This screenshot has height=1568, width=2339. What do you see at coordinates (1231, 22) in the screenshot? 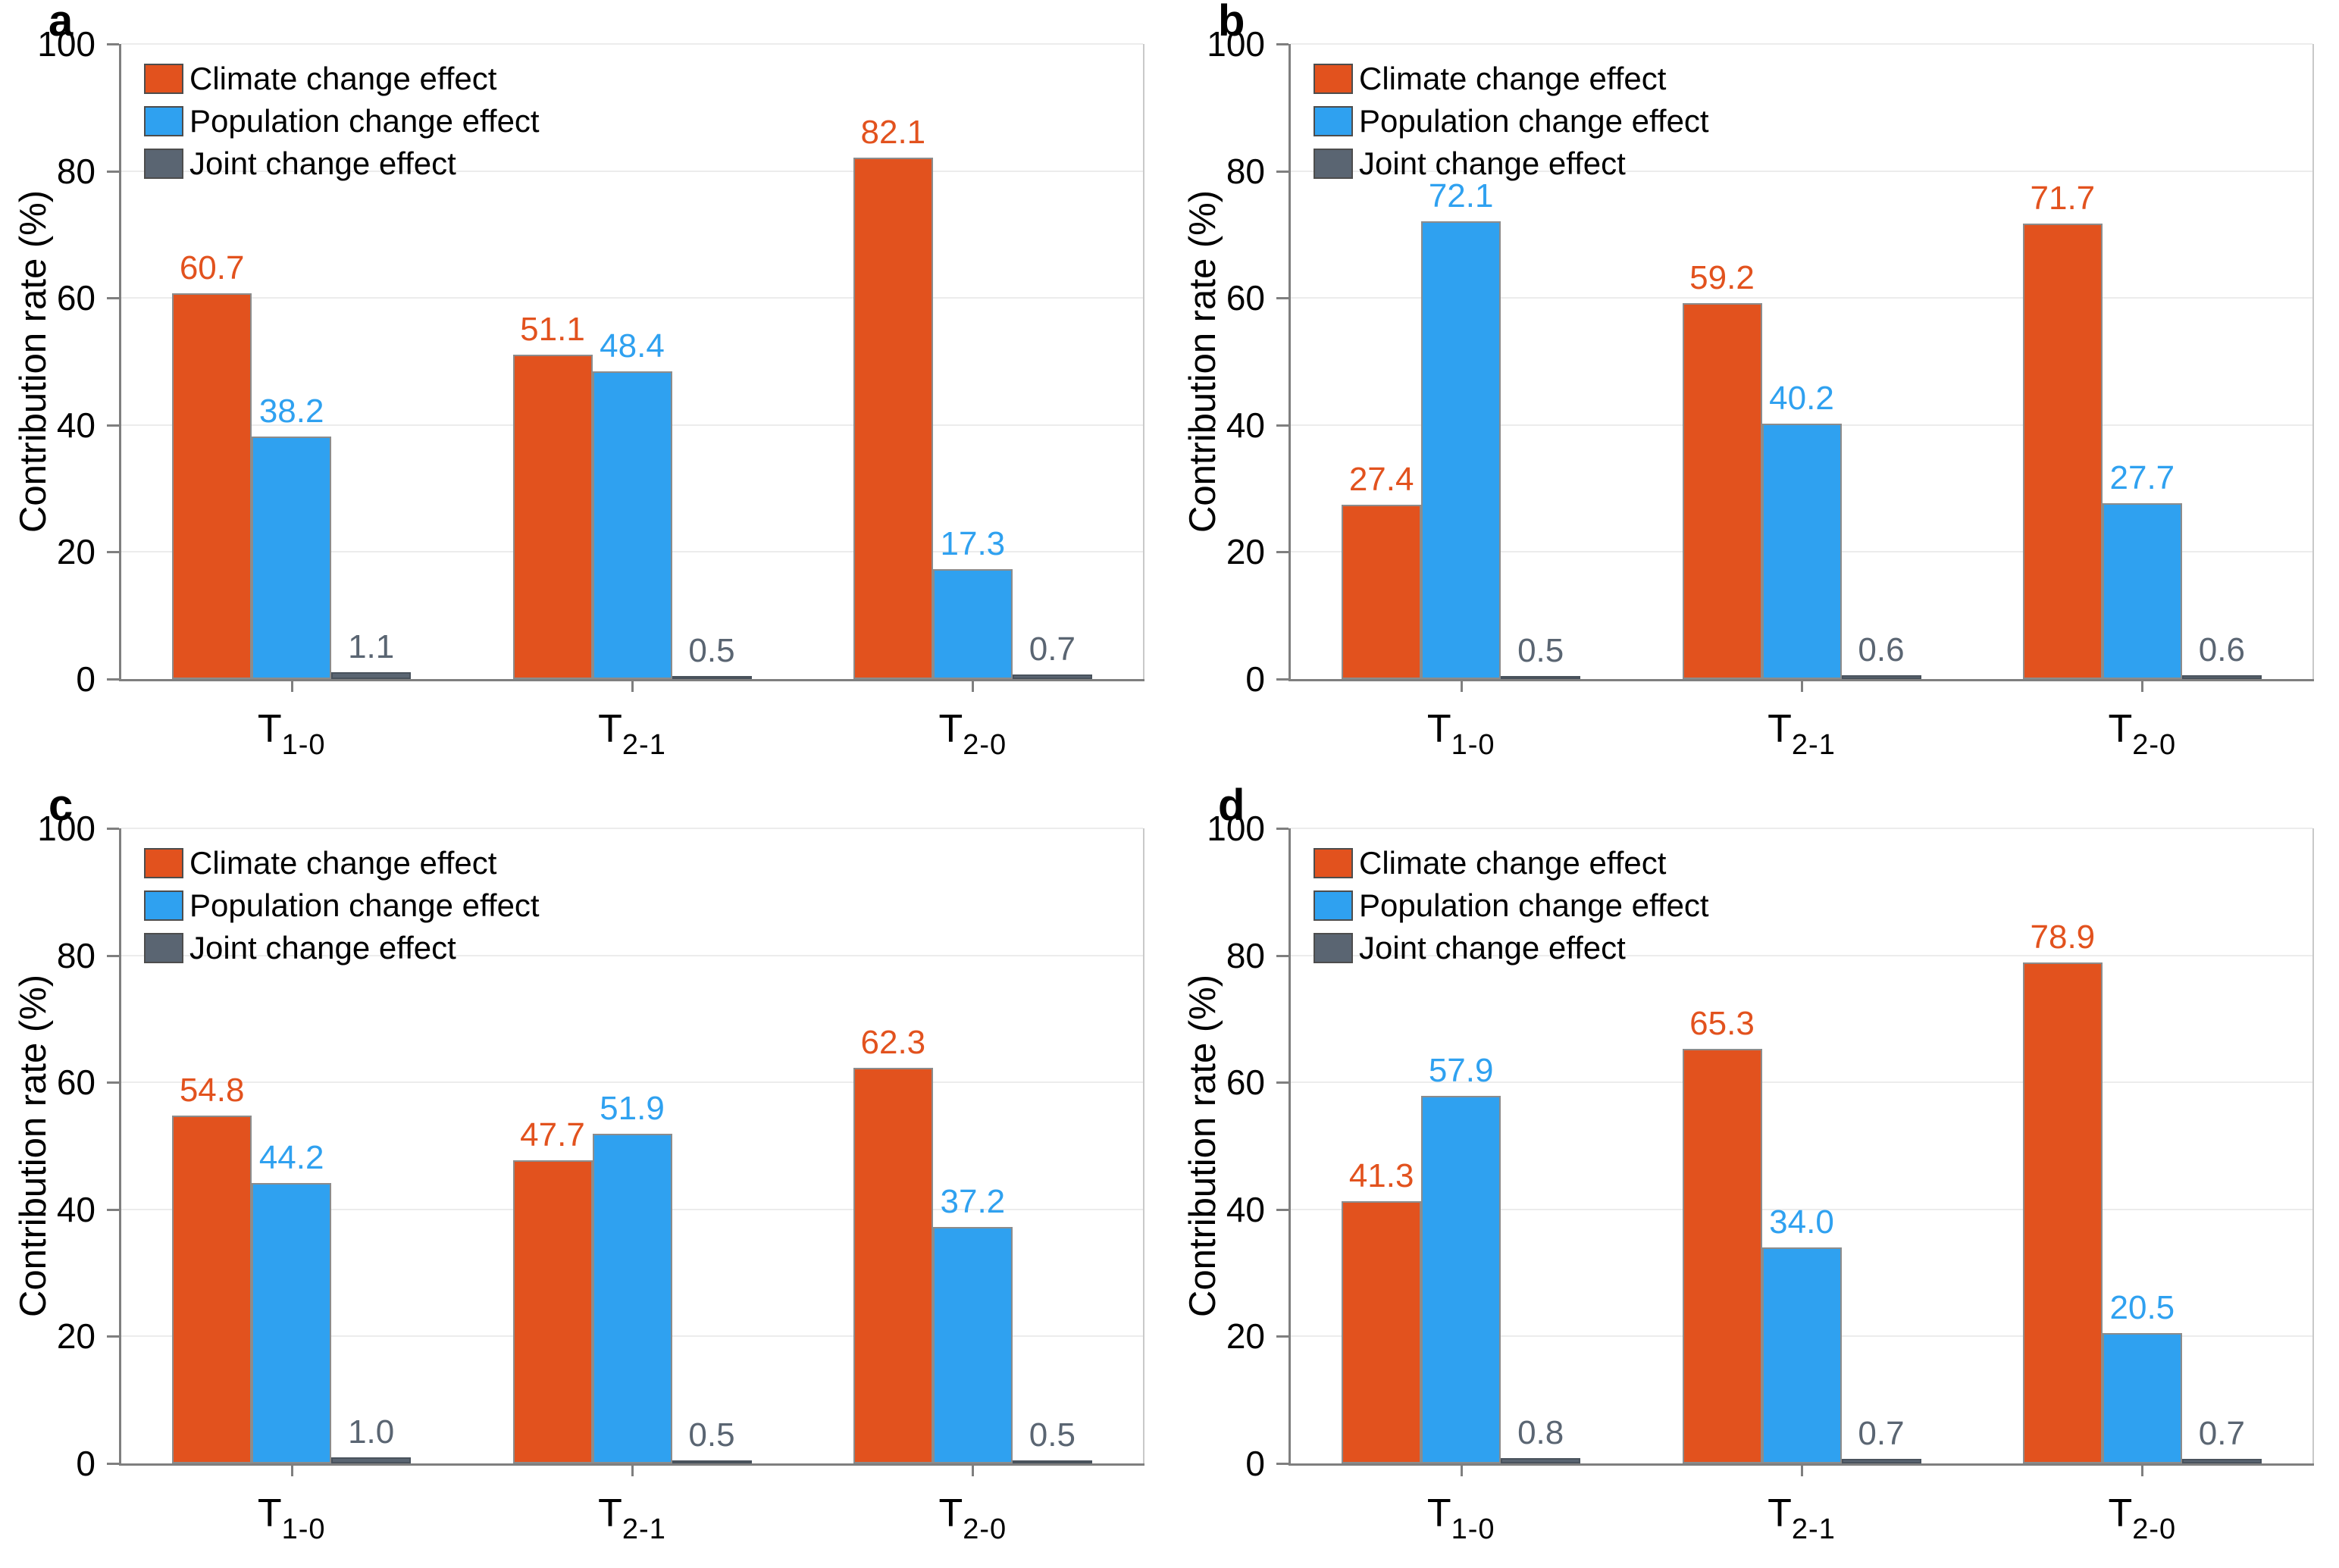
I see `panel-letter: b` at bounding box center [1231, 22].